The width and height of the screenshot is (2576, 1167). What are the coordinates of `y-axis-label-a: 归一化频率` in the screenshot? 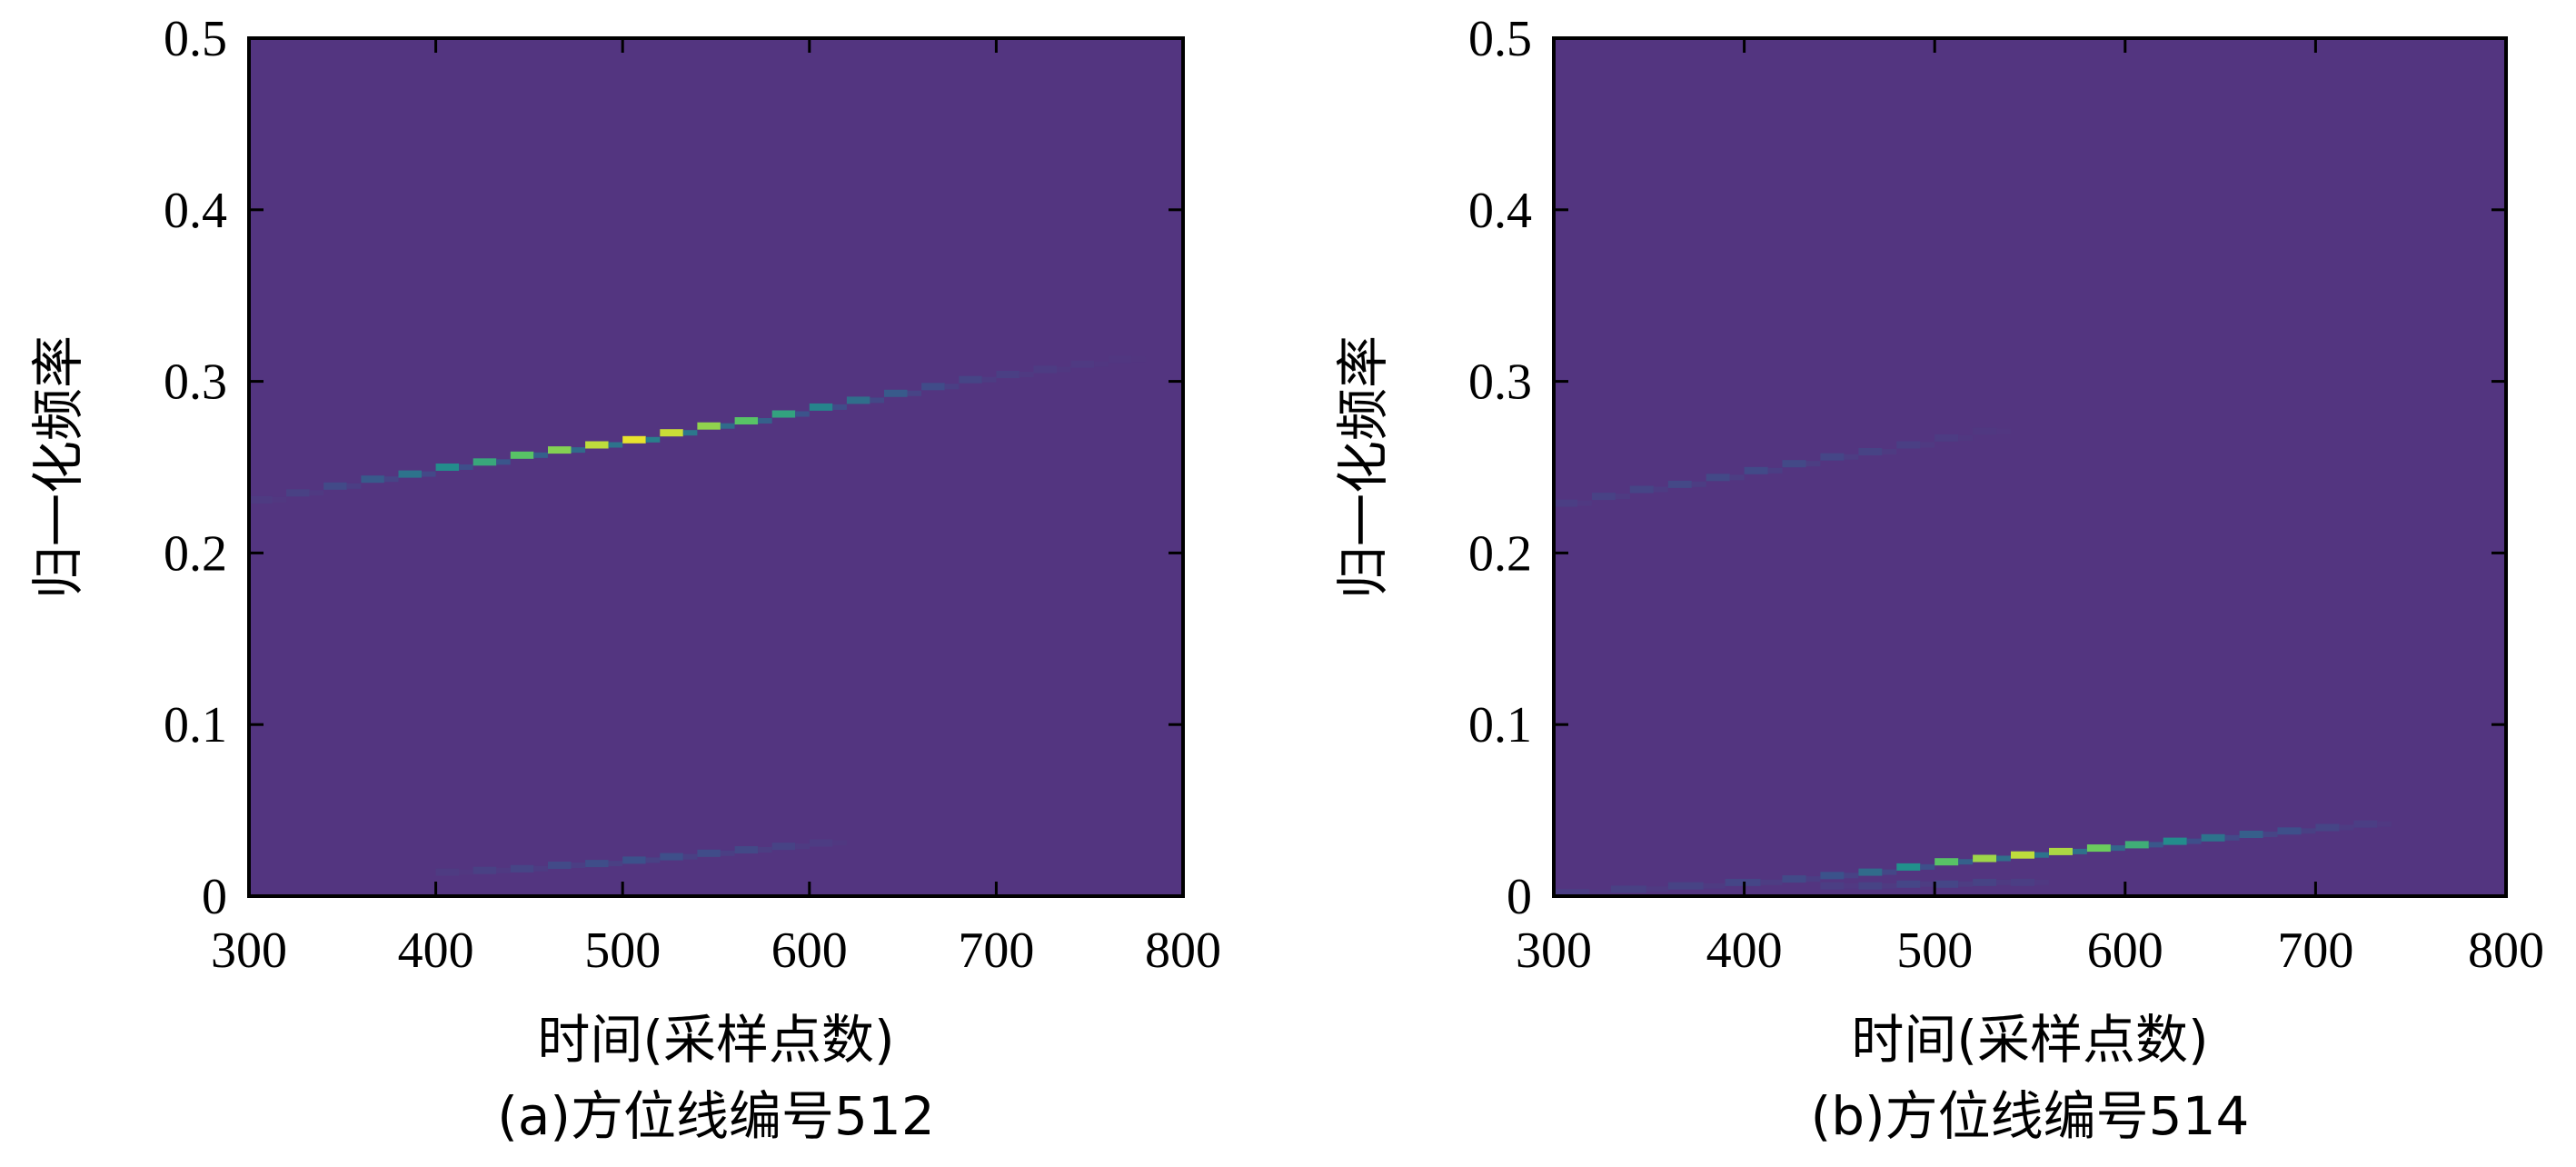 It's located at (58, 467).